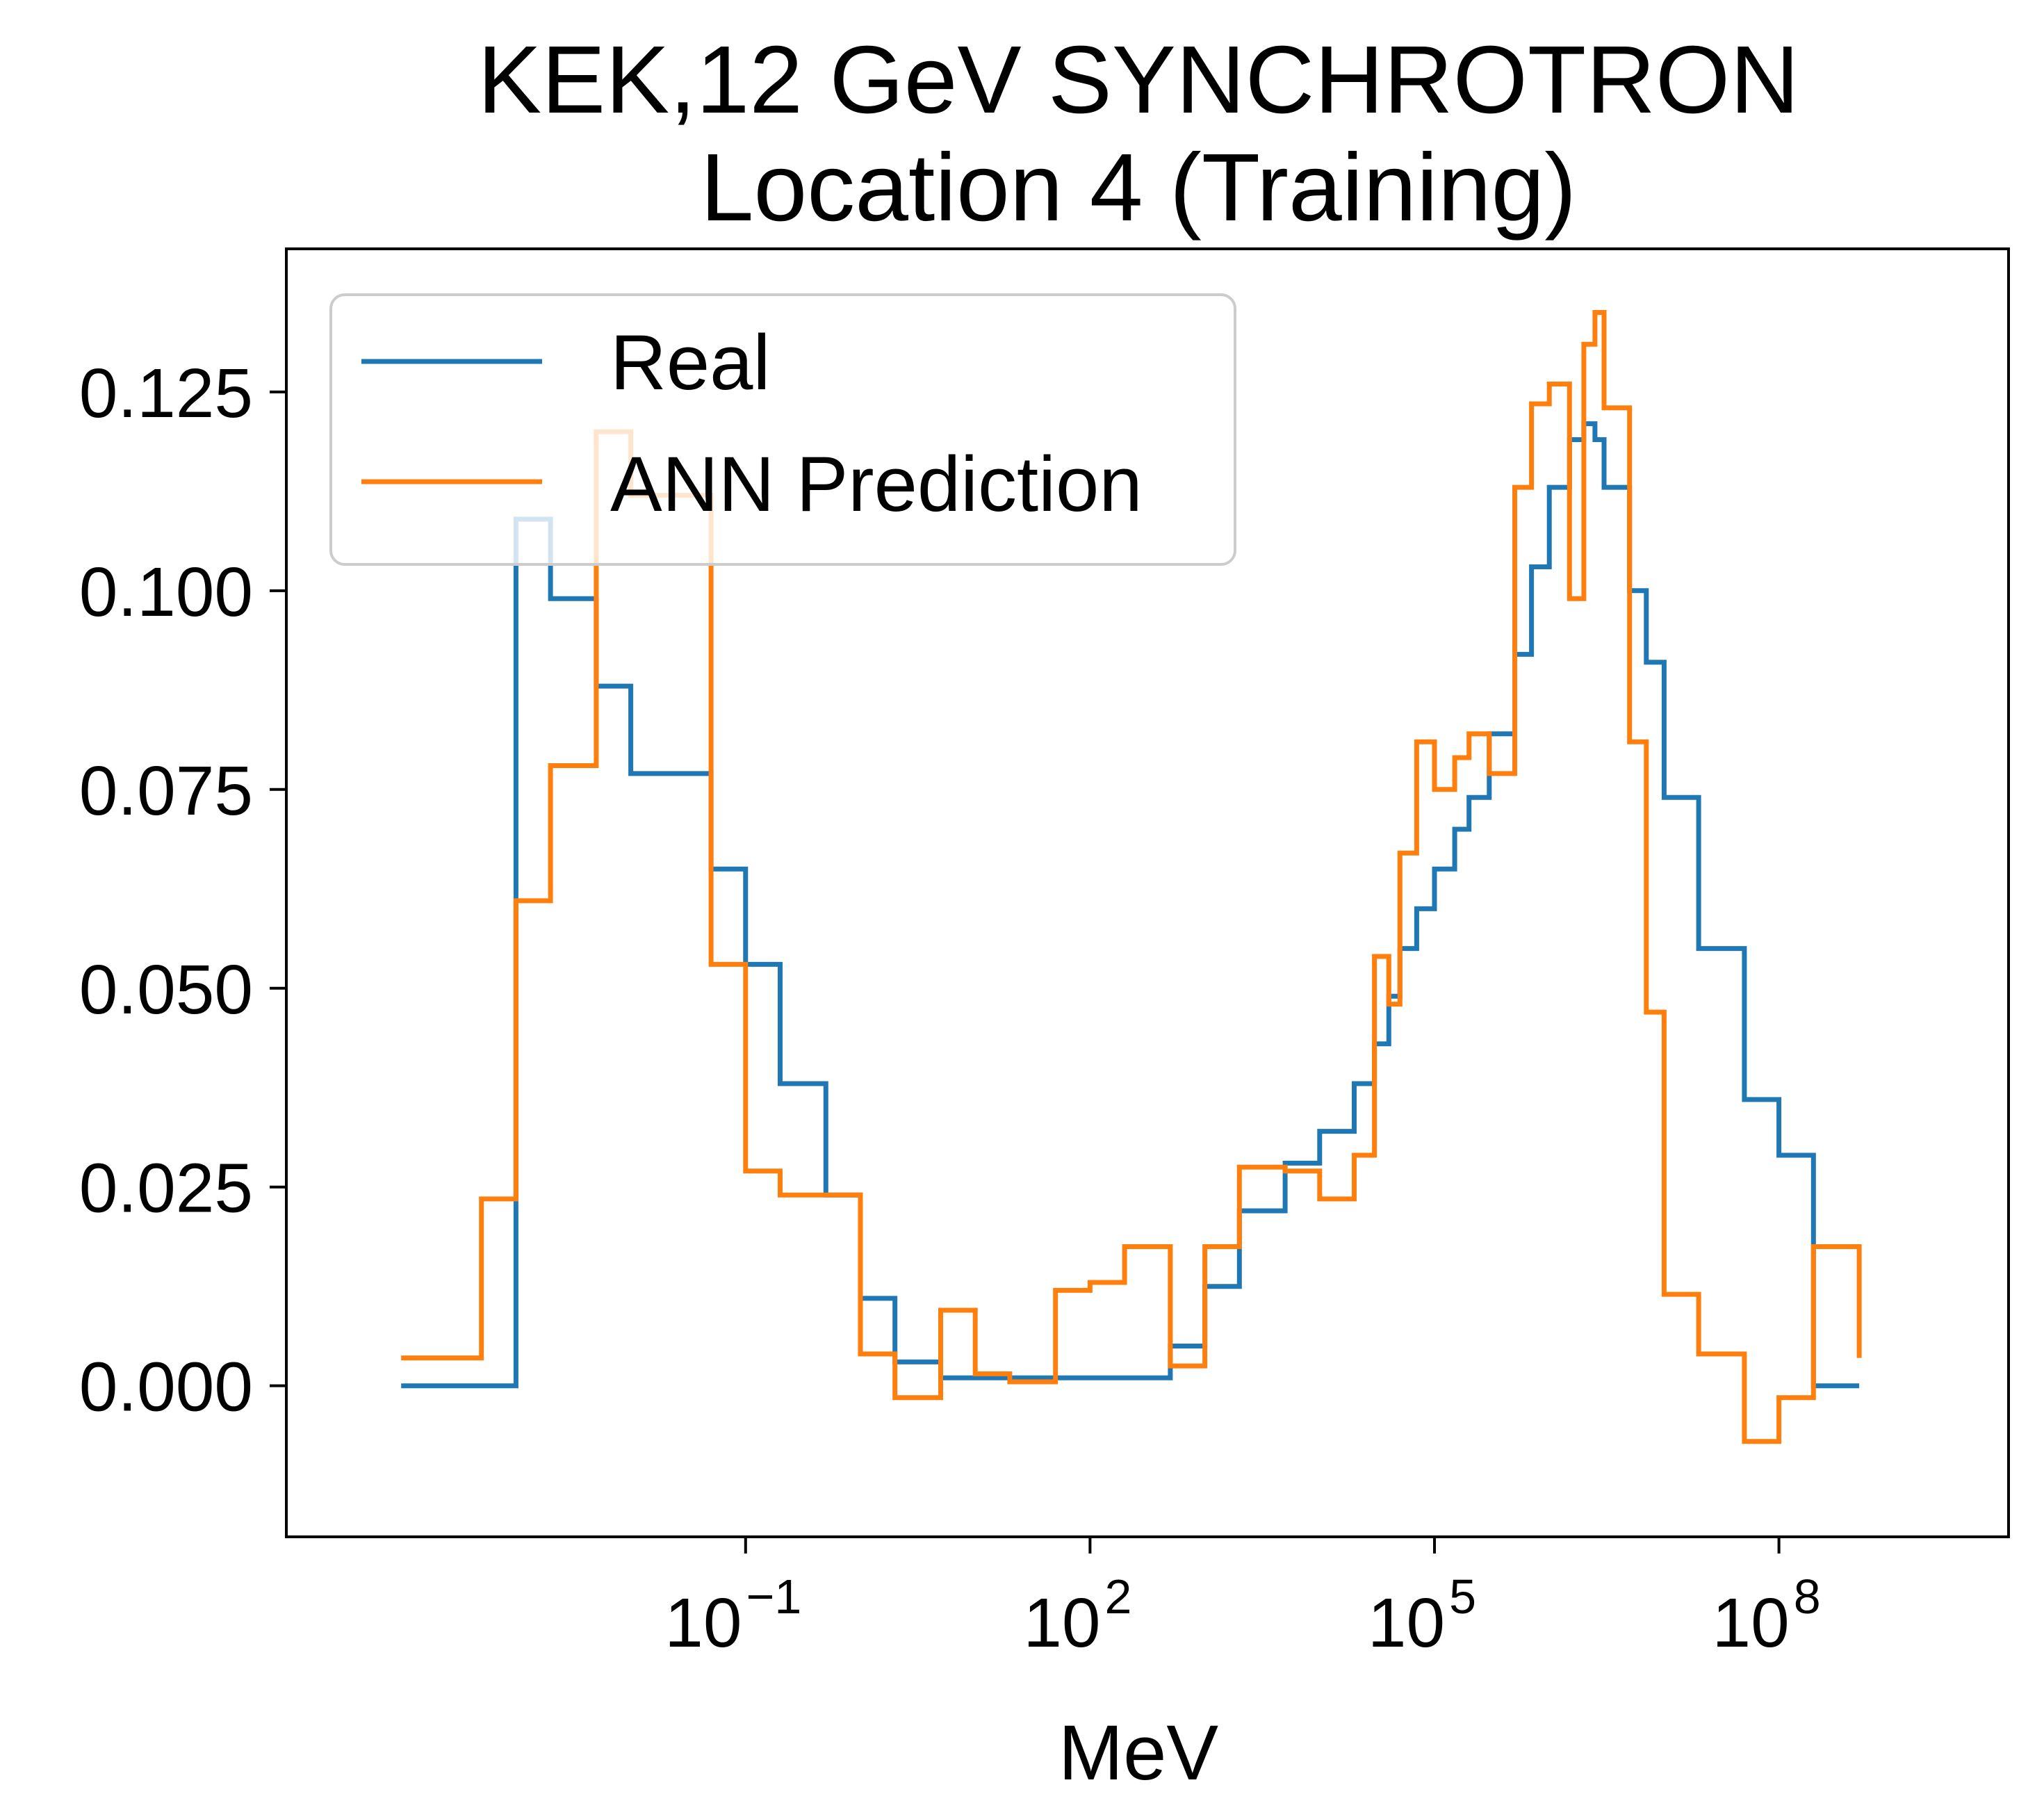  Describe the element at coordinates (876, 484) in the screenshot. I see `legend-label-ann-prediction: ANN Prediction` at that location.